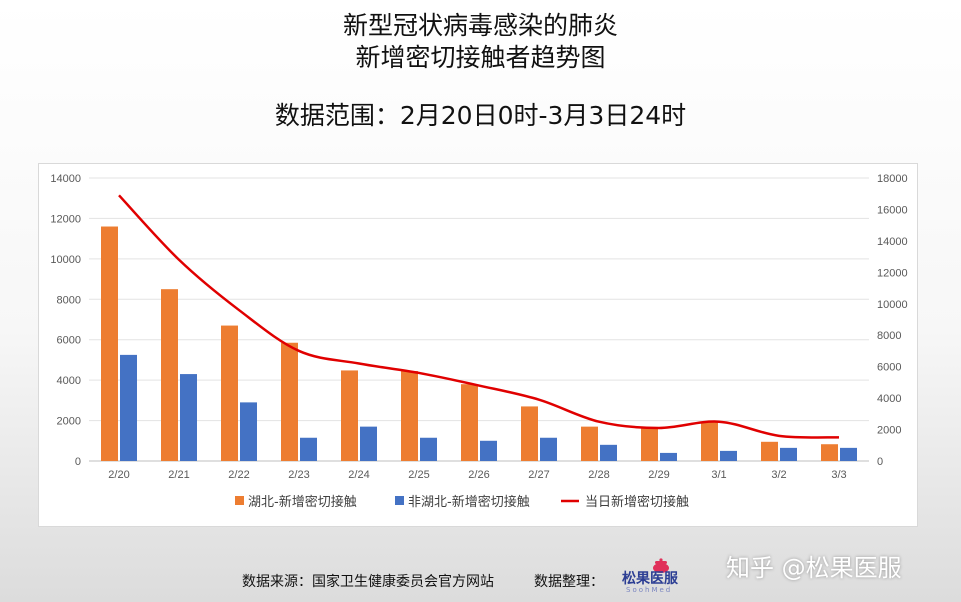  Describe the element at coordinates (658, 475) in the screenshot. I see `x-tick-label: 2/29` at that location.